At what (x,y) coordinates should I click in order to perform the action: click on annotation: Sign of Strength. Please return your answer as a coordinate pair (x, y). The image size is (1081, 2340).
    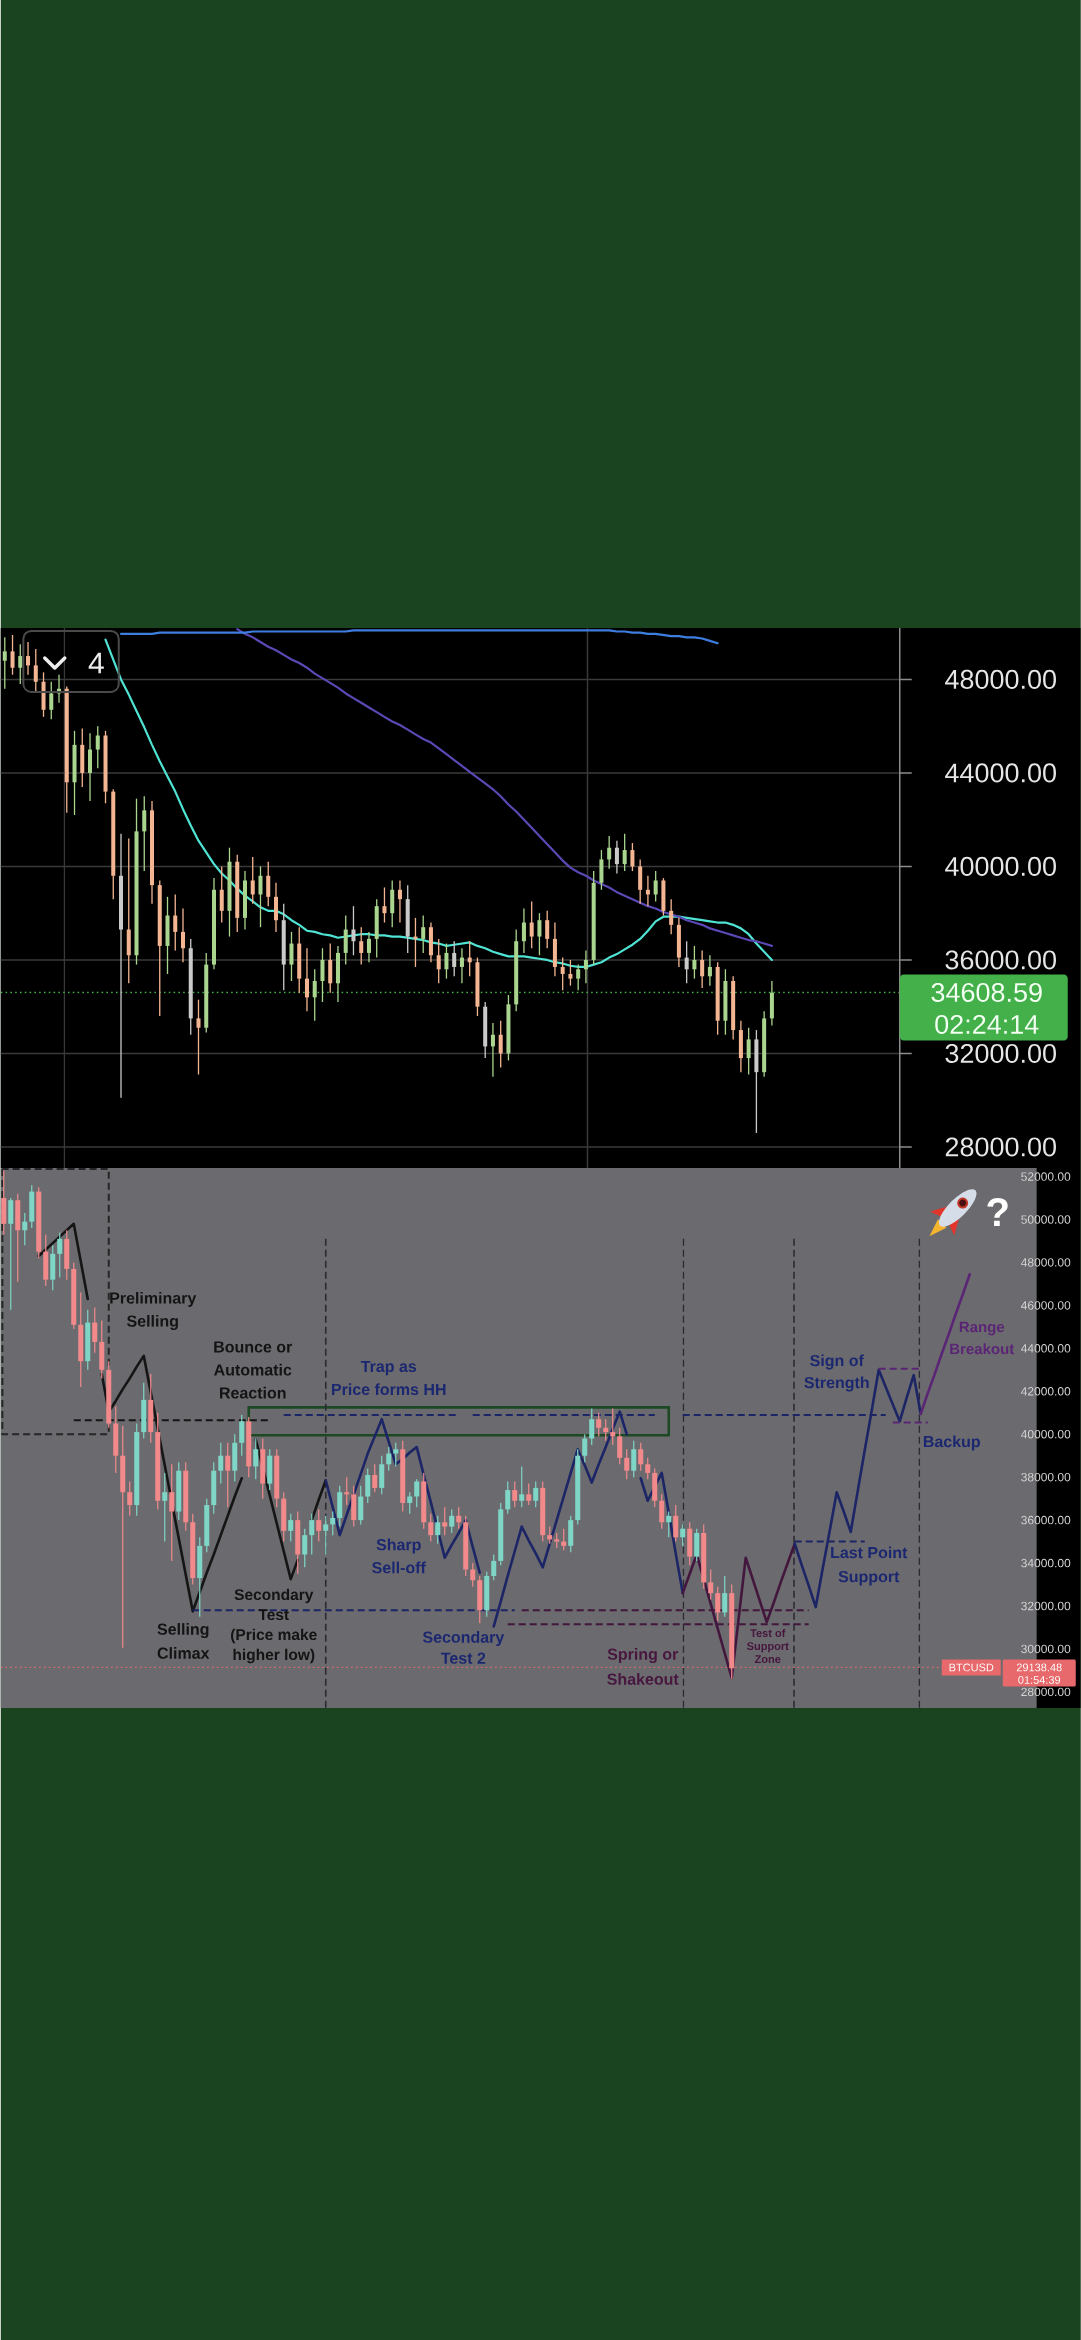
    Looking at the image, I should click on (836, 1373).